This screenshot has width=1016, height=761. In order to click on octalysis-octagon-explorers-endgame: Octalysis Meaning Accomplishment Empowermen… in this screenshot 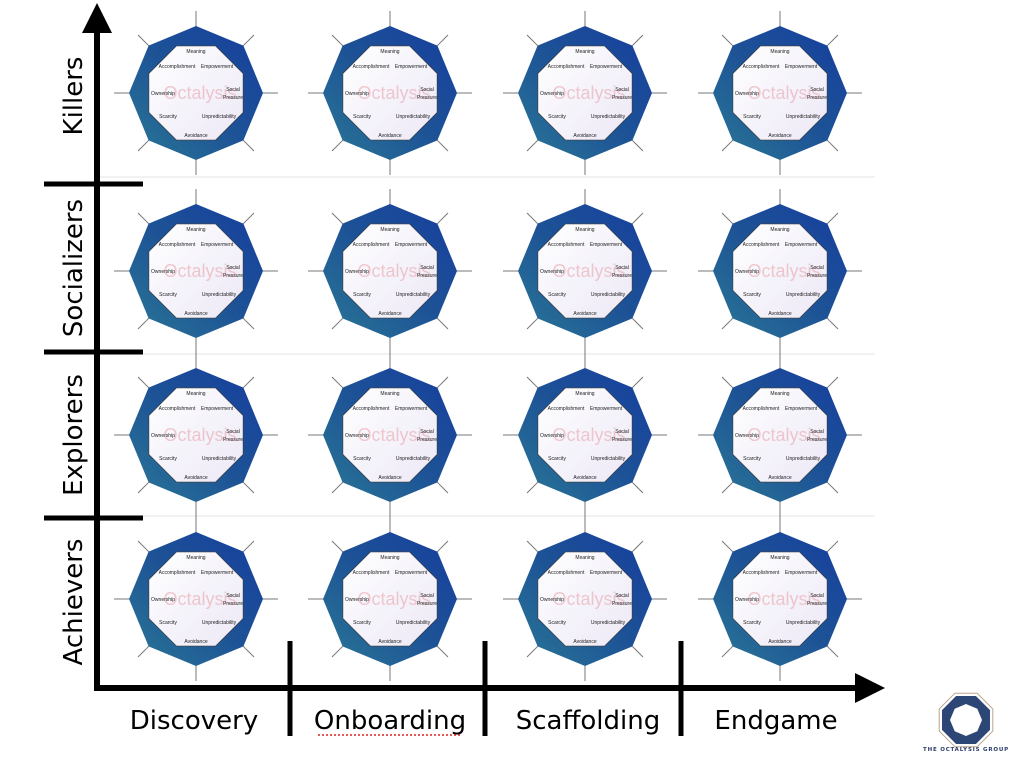, I will do `click(780, 435)`.